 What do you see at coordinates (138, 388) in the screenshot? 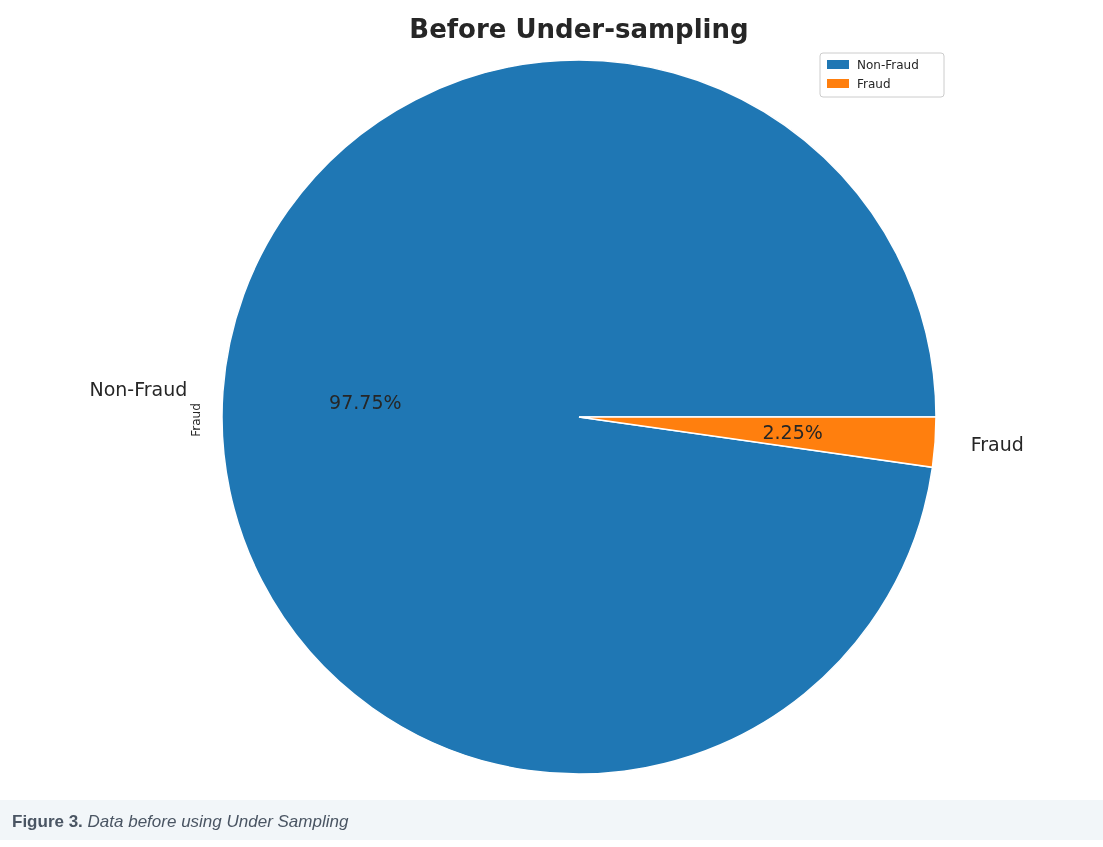
I see `slice-label: Non-Fraud` at bounding box center [138, 388].